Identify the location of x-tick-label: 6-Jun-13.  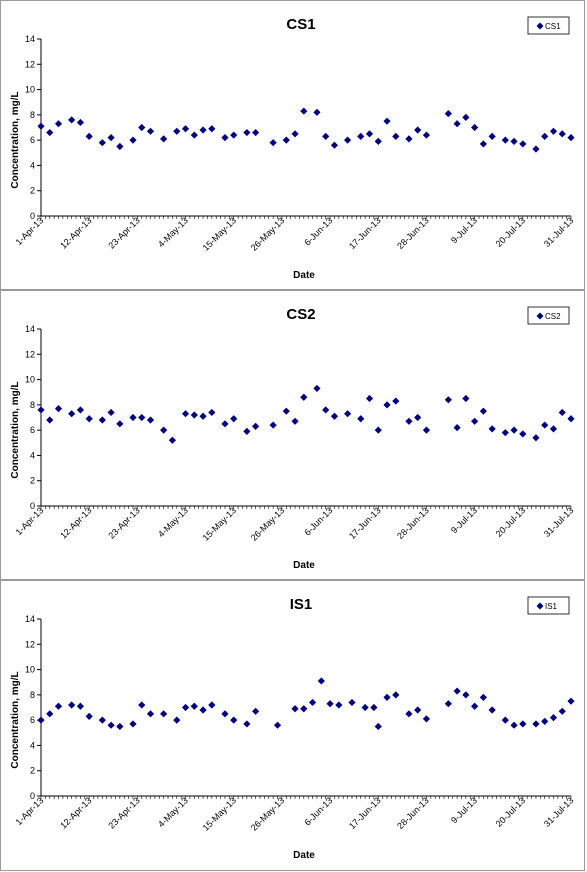
(318, 811).